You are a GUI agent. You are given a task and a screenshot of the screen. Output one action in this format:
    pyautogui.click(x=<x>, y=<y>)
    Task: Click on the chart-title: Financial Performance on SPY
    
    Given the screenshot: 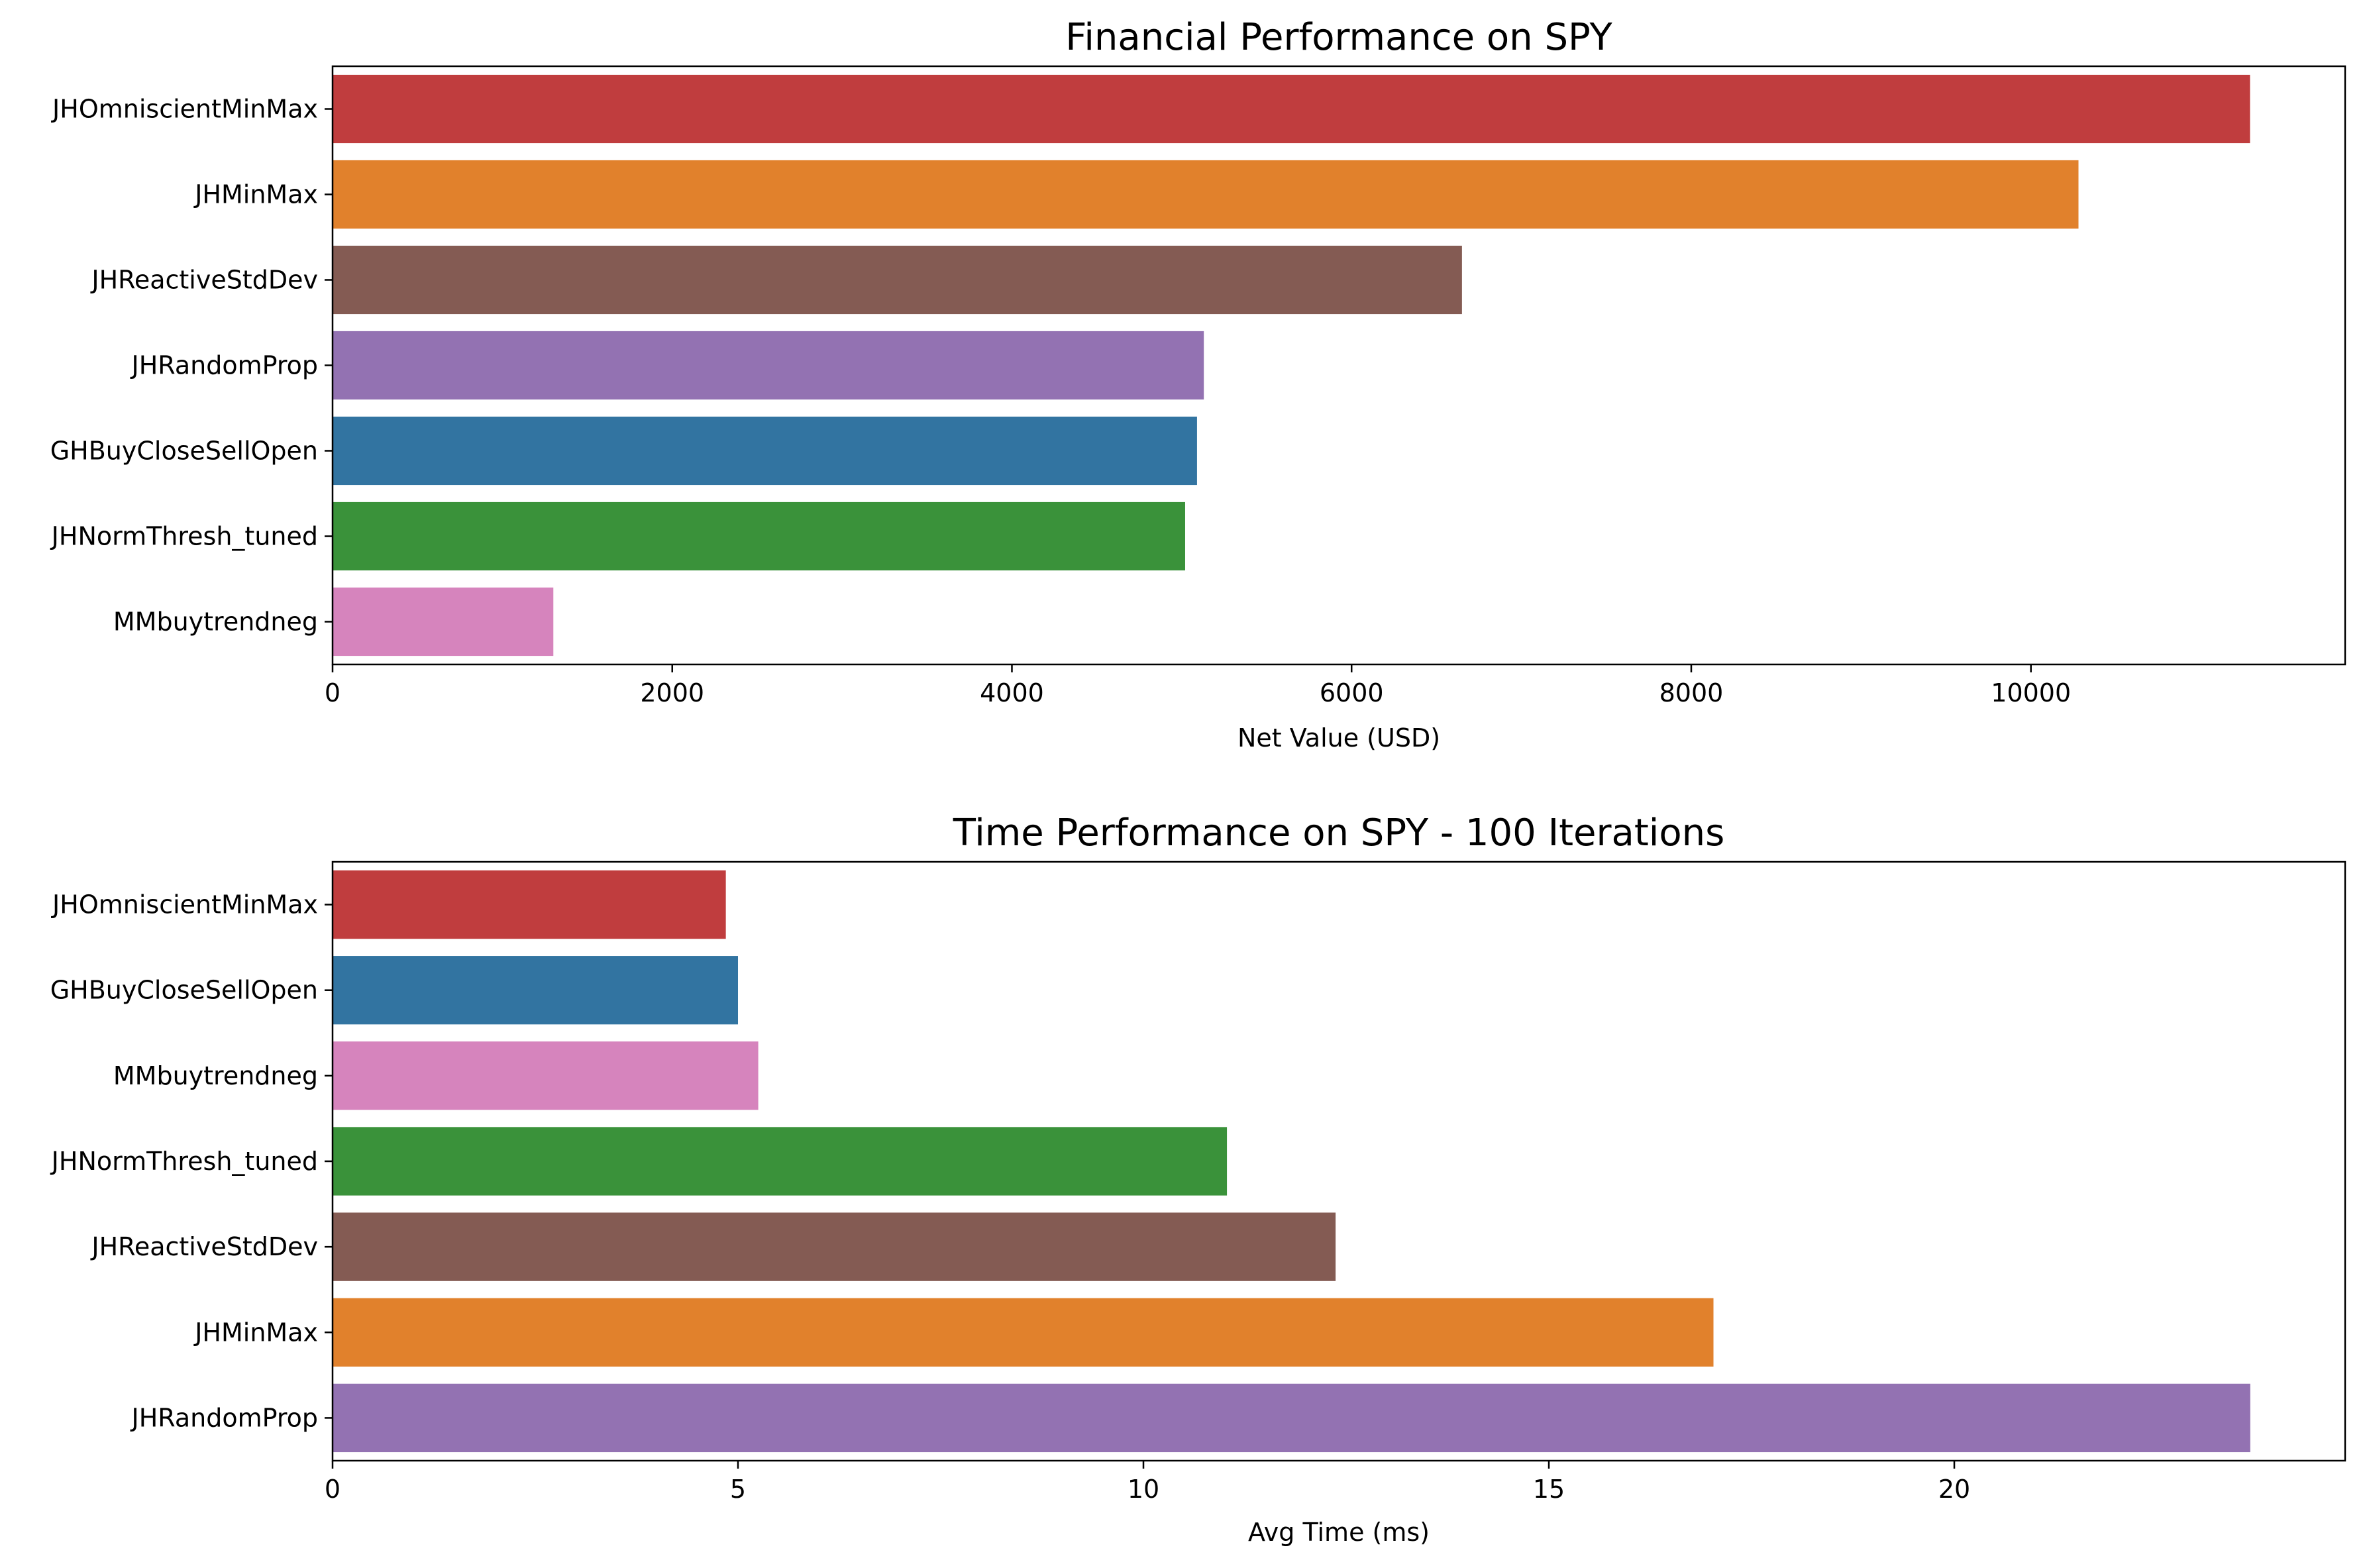 What is the action you would take?
    pyautogui.click(x=1338, y=37)
    